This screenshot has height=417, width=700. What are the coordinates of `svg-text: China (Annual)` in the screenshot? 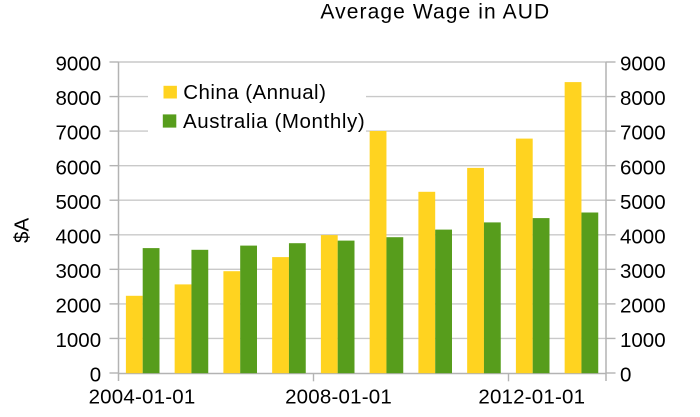 It's located at (254, 92).